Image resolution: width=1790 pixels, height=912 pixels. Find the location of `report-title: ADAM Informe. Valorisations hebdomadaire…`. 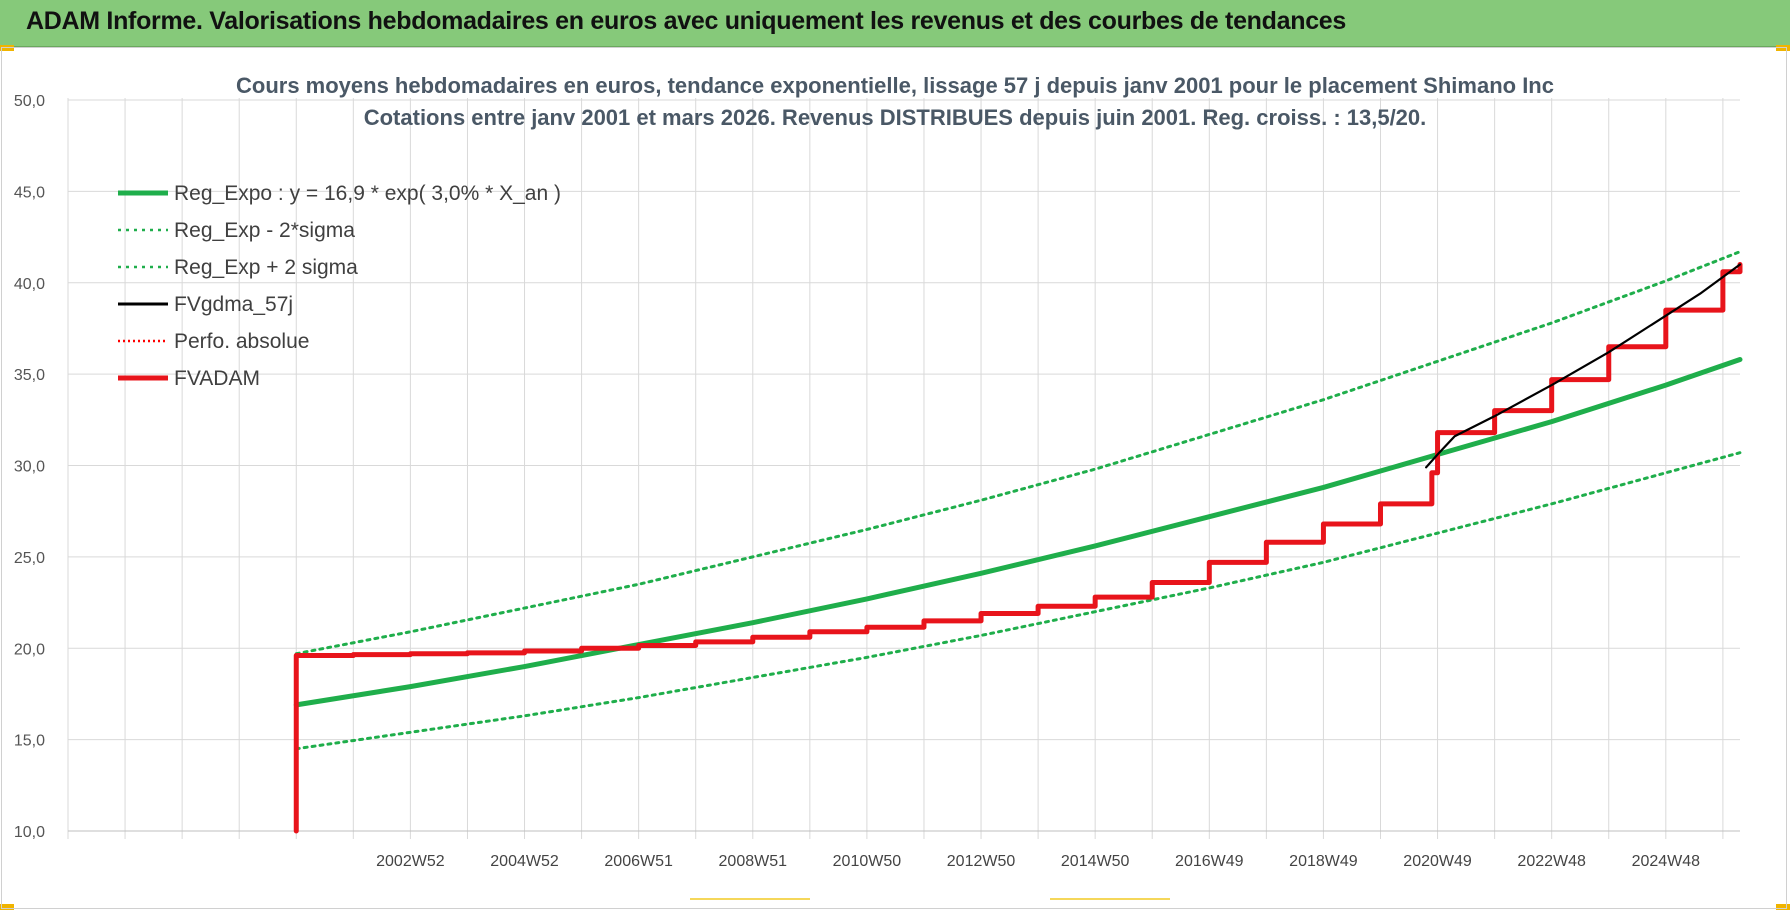

report-title: ADAM Informe. Valorisations hebdomadaire… is located at coordinates (686, 21).